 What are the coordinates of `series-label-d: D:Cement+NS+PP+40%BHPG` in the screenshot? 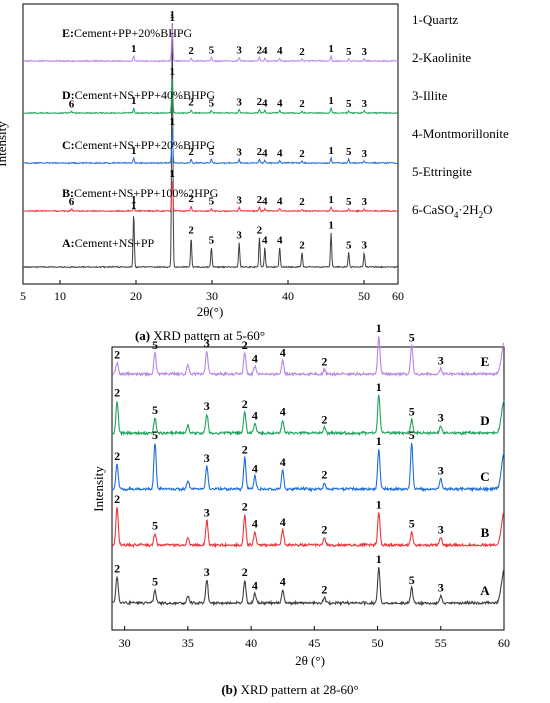 It's located at (138, 95).